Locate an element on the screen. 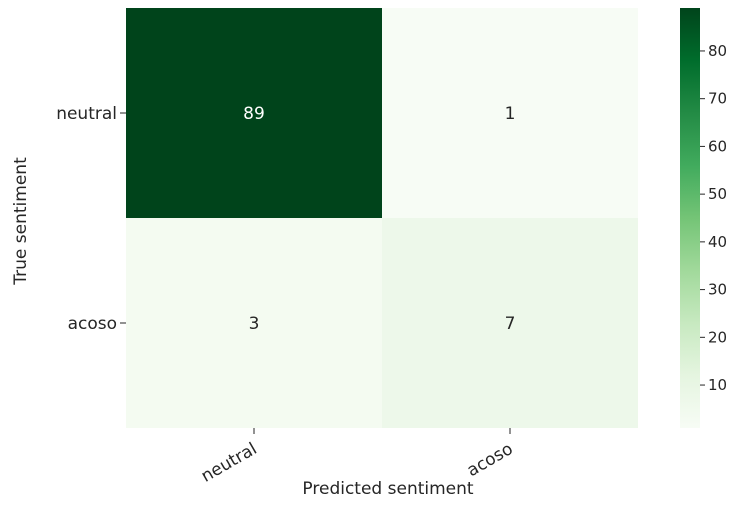 This screenshot has width=737, height=524. cell-value-label: 1 is located at coordinates (510, 114).